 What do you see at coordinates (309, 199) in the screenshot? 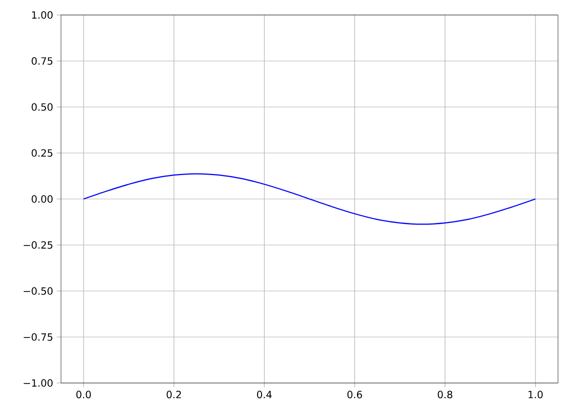
I see `line-series` at bounding box center [309, 199].